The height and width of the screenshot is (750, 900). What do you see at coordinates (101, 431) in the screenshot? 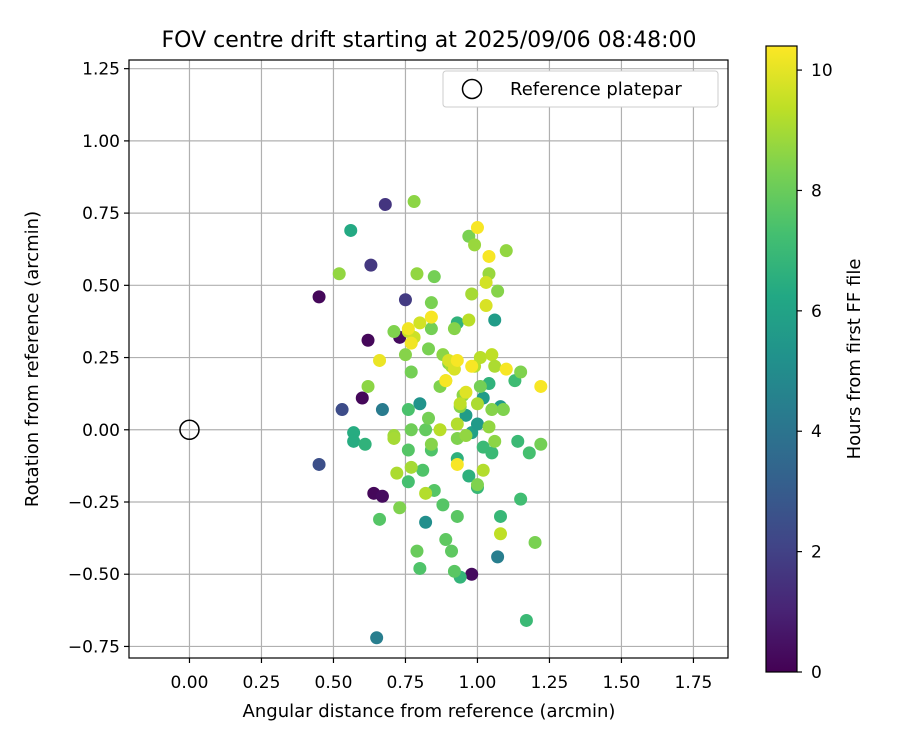
I see `y-tick-label: 0.00` at bounding box center [101, 431].